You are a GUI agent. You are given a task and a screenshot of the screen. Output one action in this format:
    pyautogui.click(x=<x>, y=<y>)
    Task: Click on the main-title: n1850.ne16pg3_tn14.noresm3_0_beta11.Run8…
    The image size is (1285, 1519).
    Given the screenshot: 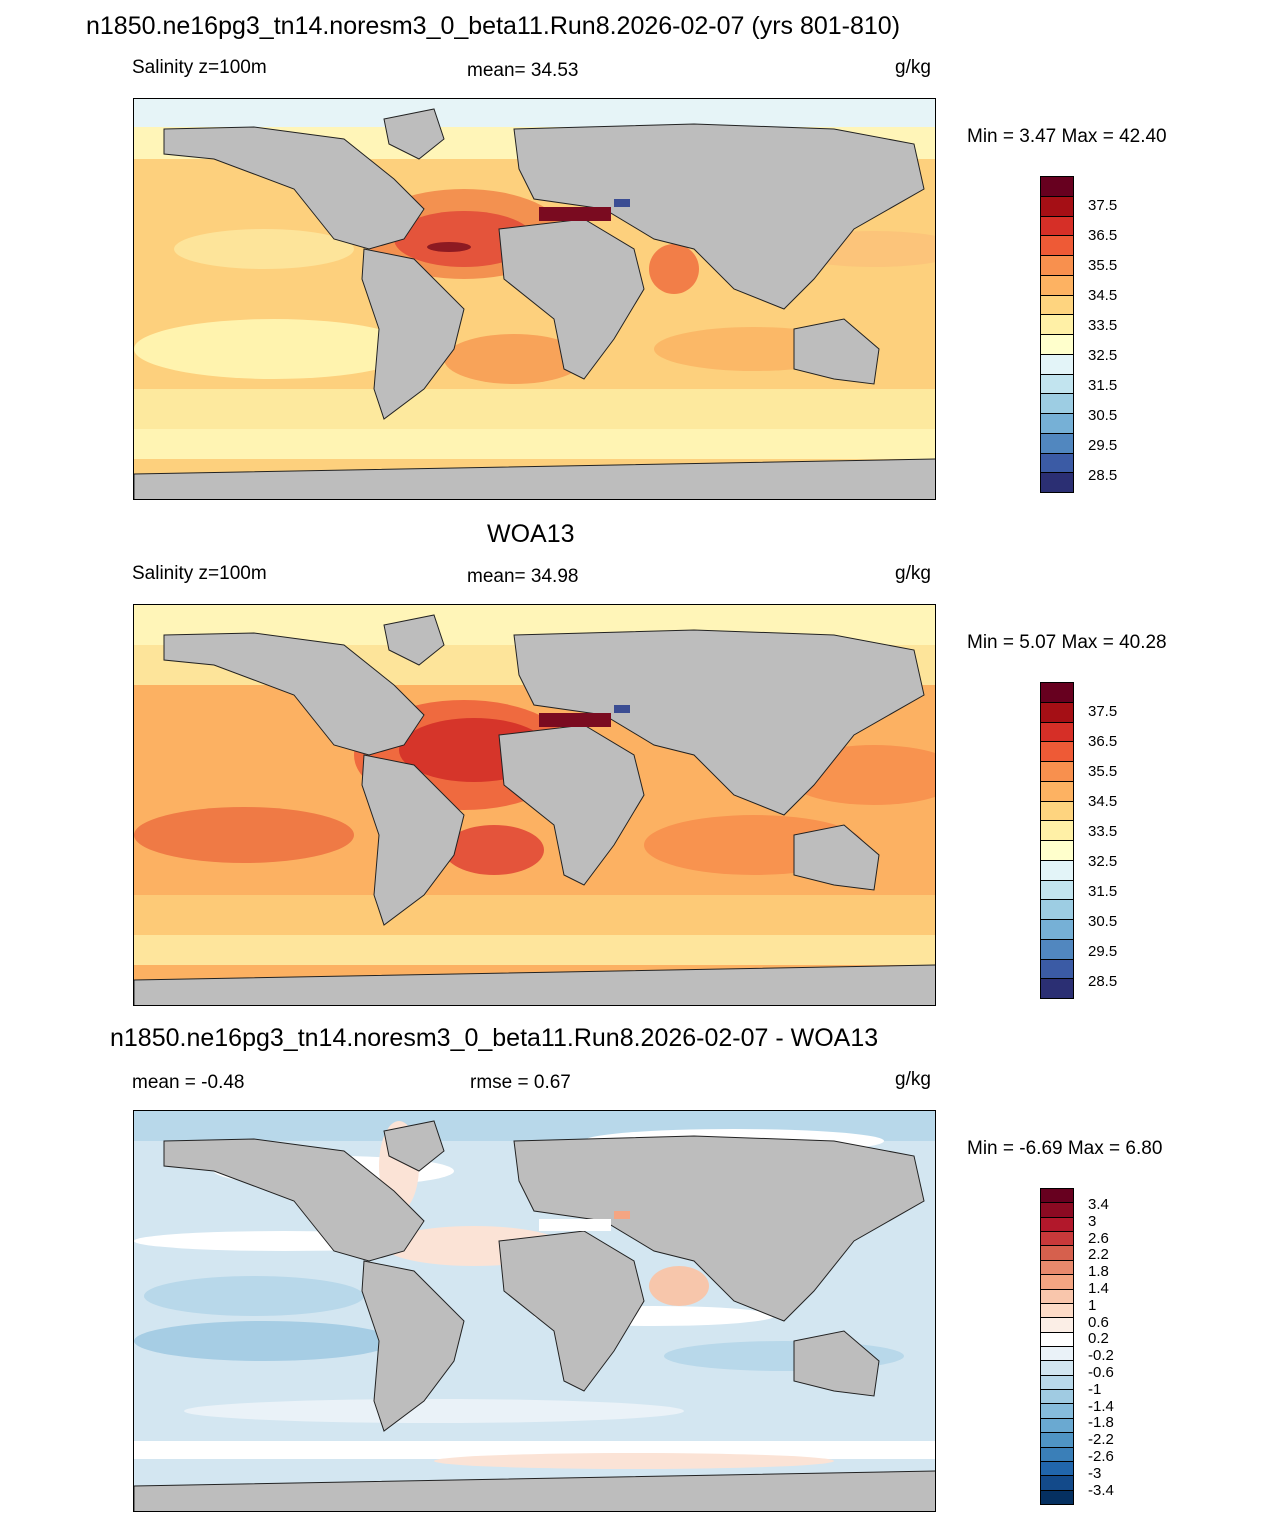 What is the action you would take?
    pyautogui.click(x=493, y=26)
    